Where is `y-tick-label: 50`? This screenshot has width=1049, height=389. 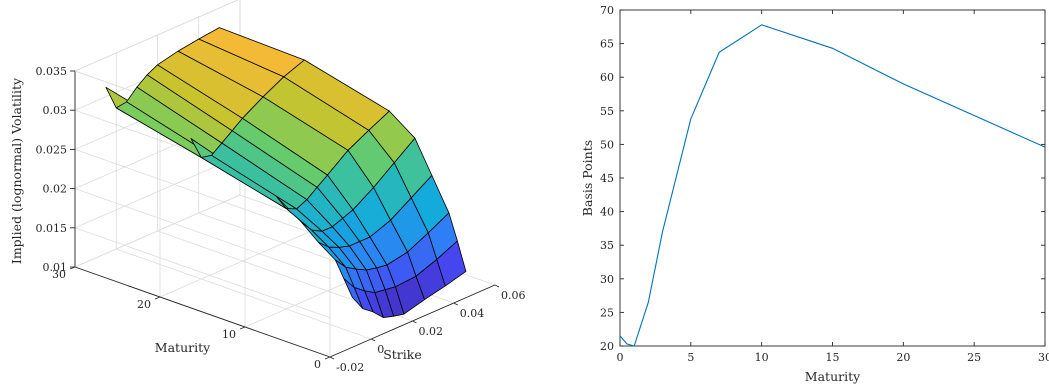
y-tick-label: 50 is located at coordinates (607, 144).